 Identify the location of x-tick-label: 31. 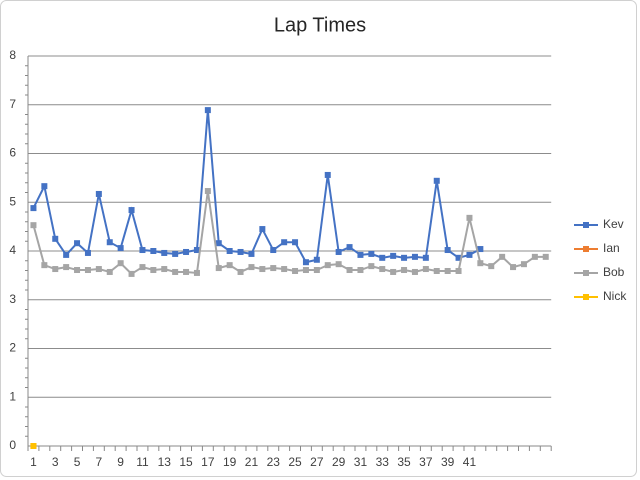
(361, 462).